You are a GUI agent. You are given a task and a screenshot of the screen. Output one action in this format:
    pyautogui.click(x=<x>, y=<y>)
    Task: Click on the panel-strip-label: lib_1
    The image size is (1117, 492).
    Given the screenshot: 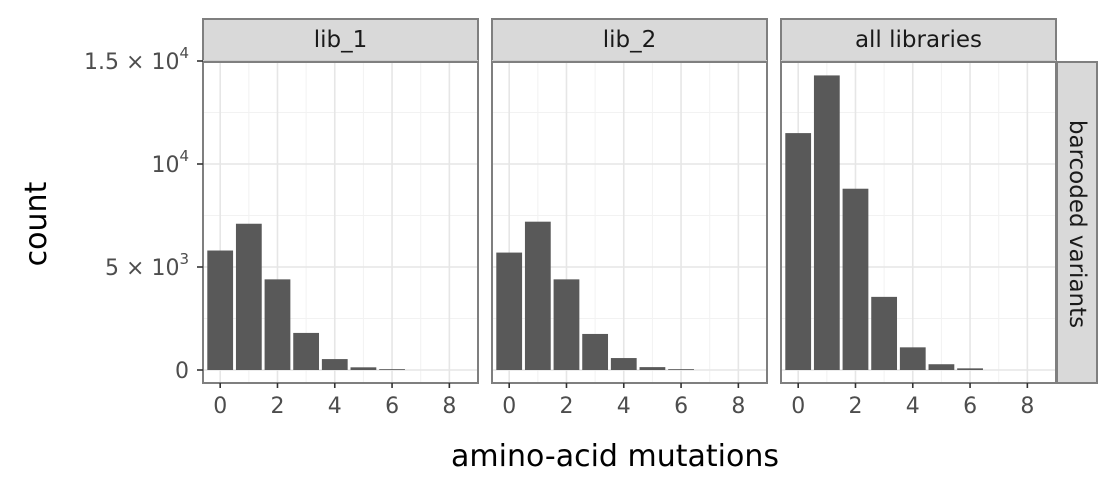 What is the action you would take?
    pyautogui.click(x=341, y=40)
    